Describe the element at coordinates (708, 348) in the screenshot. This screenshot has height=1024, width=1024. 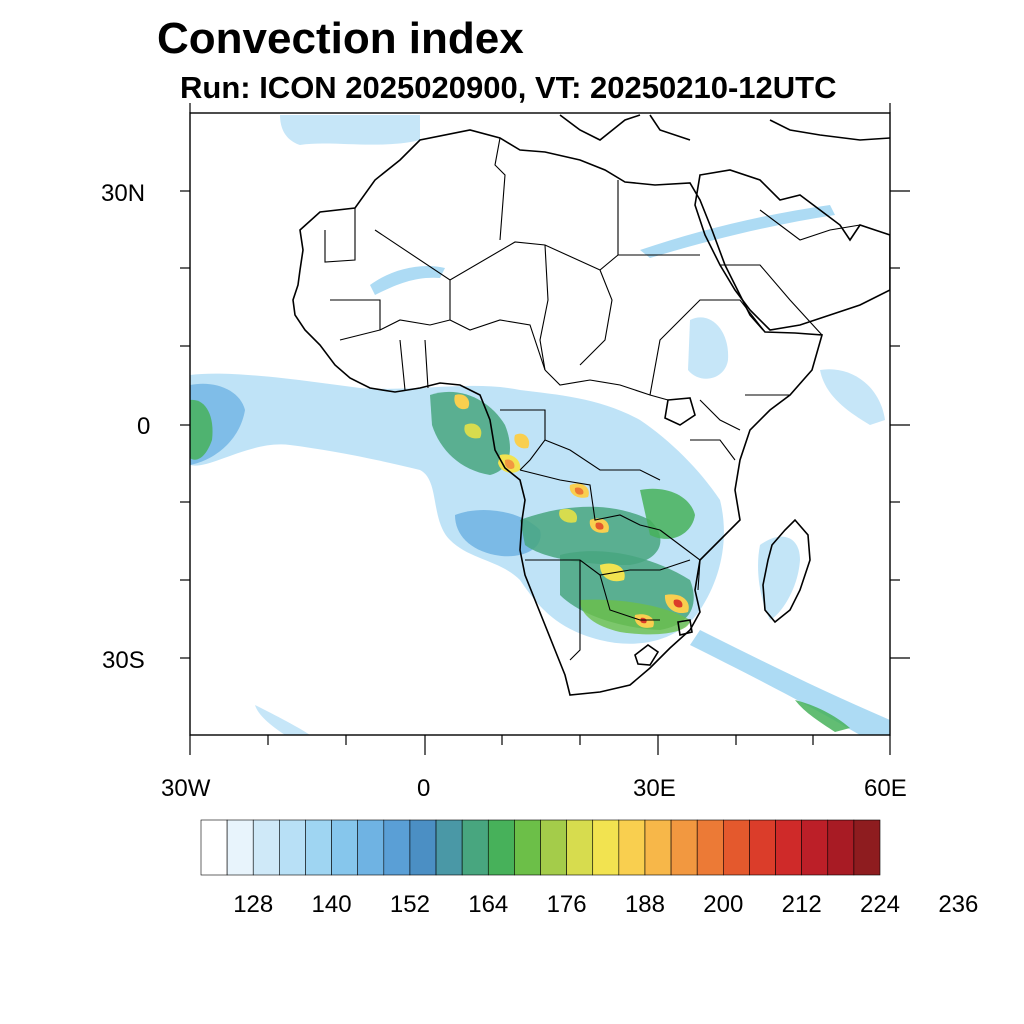
I see `convection-area-east-africa` at that location.